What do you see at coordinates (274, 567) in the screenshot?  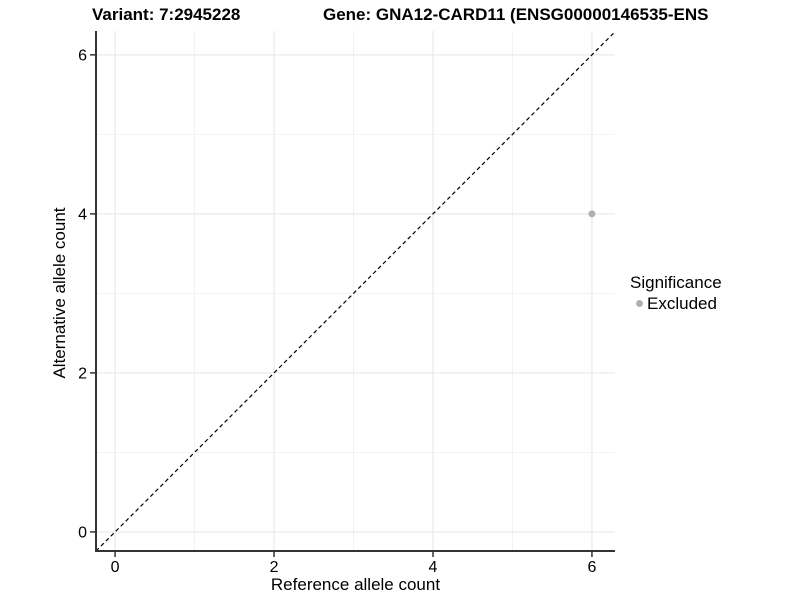 I see `x-tick-label: 2` at bounding box center [274, 567].